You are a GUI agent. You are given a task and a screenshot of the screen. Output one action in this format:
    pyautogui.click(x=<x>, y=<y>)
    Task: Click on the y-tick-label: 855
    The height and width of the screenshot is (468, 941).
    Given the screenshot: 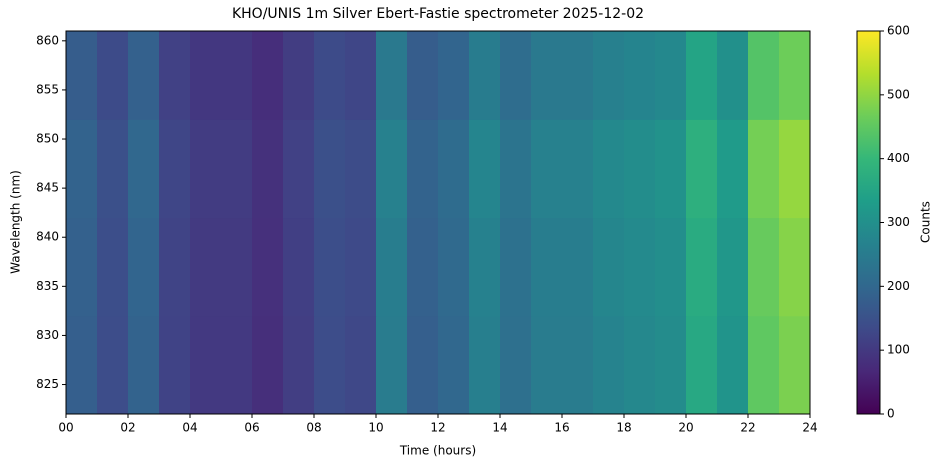 What is the action you would take?
    pyautogui.click(x=47, y=89)
    